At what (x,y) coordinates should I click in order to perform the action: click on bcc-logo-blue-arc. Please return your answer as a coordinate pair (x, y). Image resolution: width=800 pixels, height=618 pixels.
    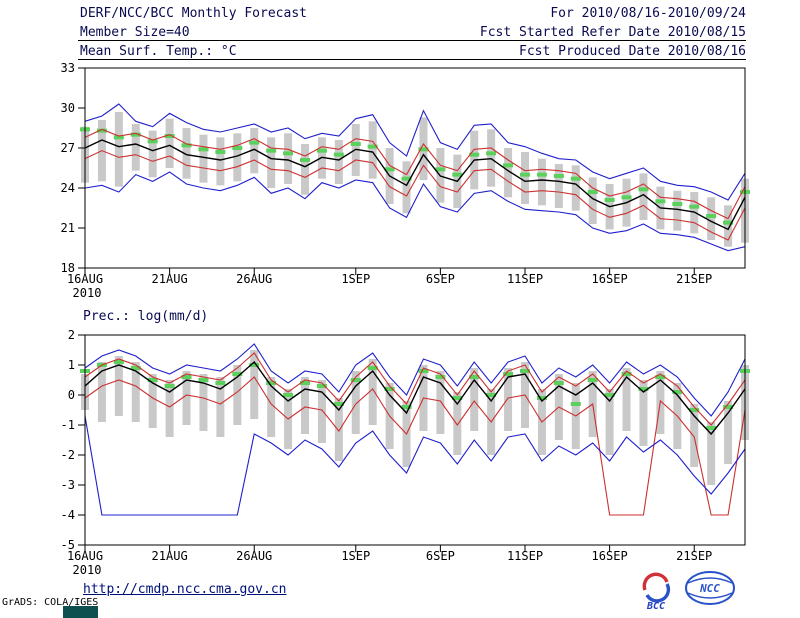
    Looking at the image, I should click on (658, 593).